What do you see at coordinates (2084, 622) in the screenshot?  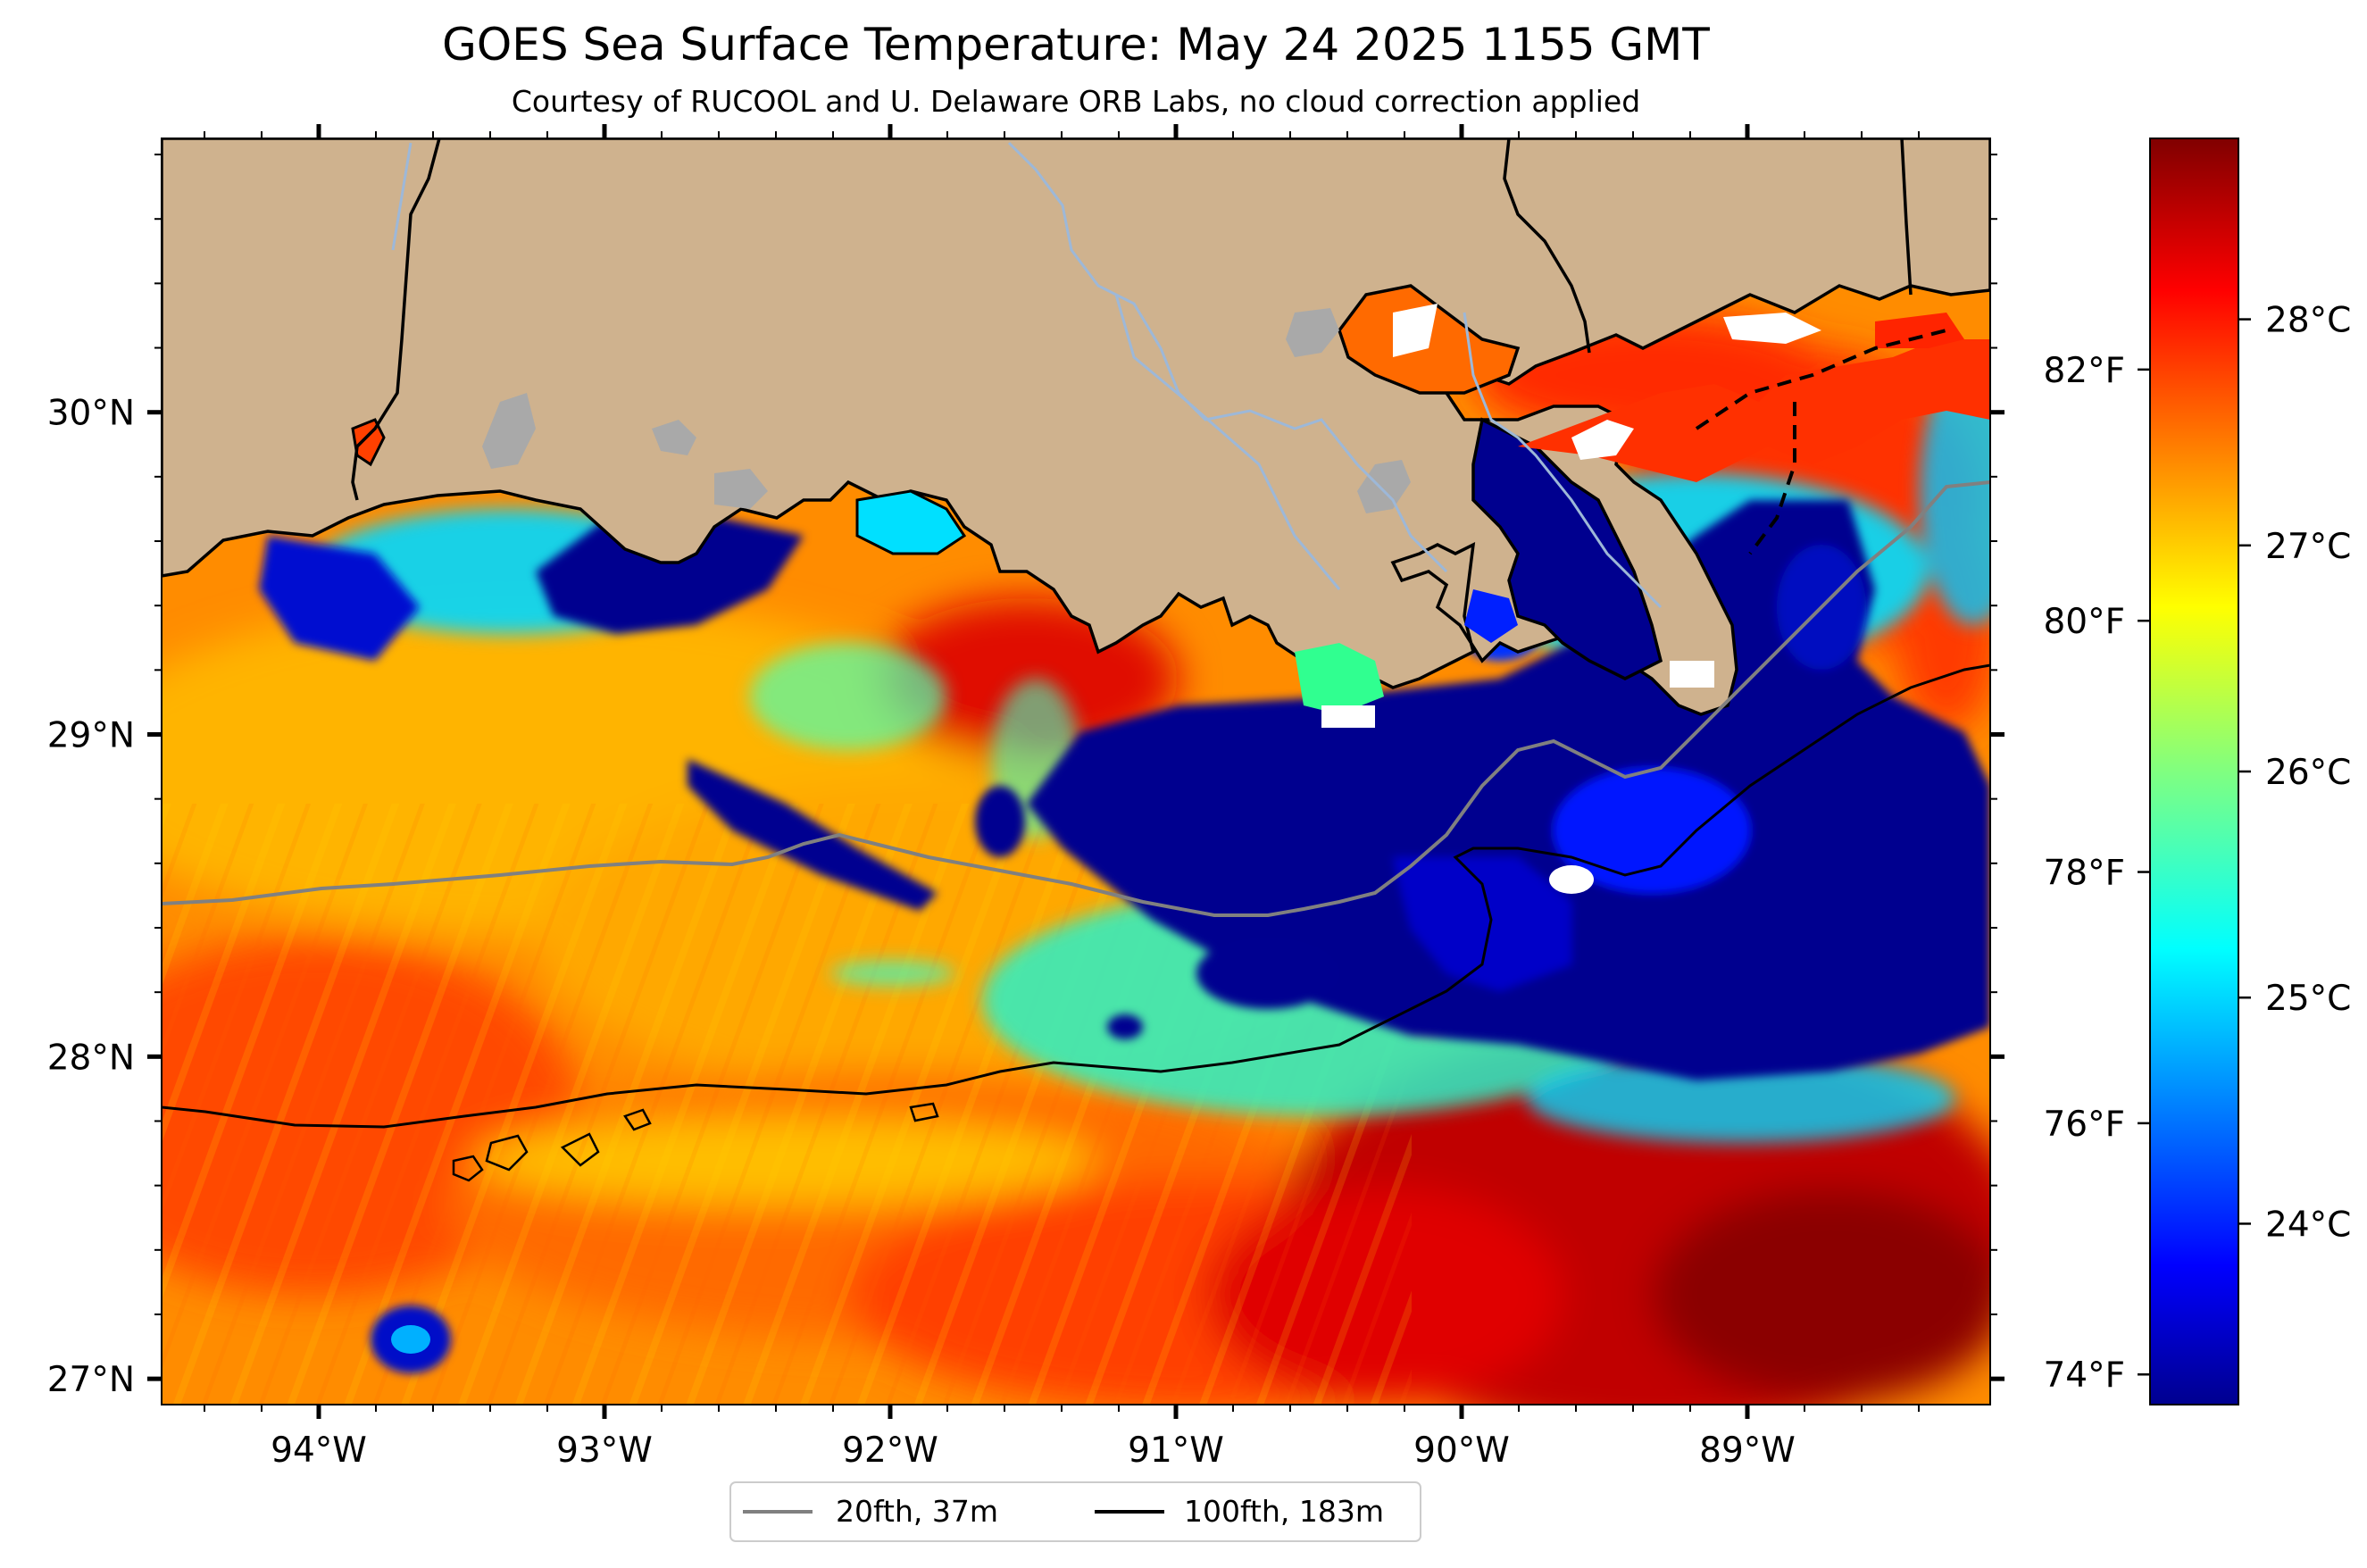 I see `fahrenheit-tick-label: 80°F` at bounding box center [2084, 622].